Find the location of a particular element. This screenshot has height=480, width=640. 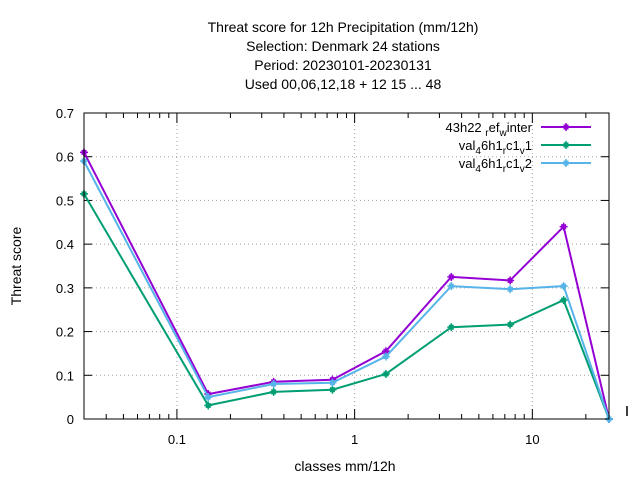

x-tick-label: 1 is located at coordinates (354, 439).